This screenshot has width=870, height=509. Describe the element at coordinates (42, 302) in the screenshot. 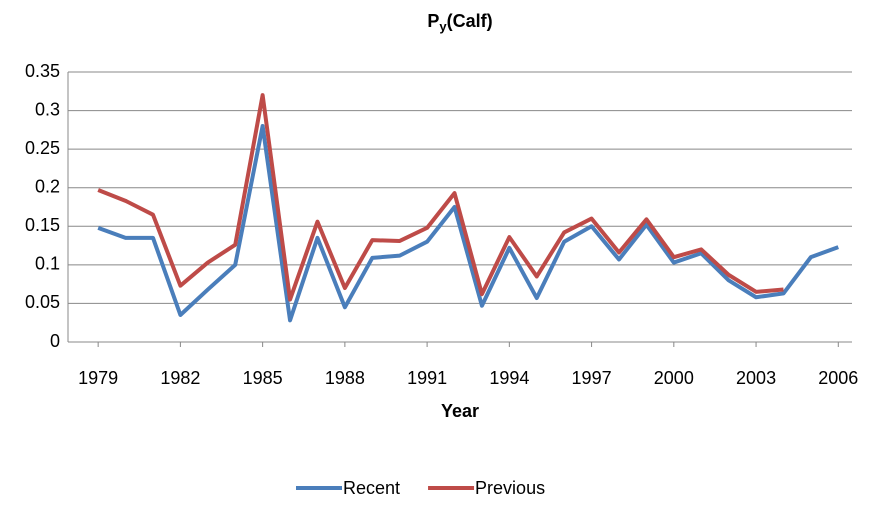

I see `y-tick-label: 0.05` at that location.